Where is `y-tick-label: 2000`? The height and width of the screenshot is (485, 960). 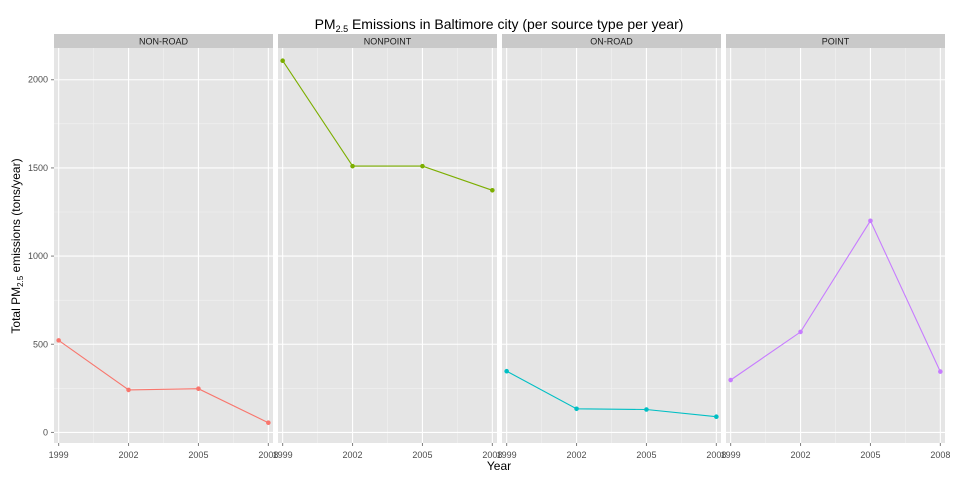 y-tick-label: 2000 is located at coordinates (38, 80).